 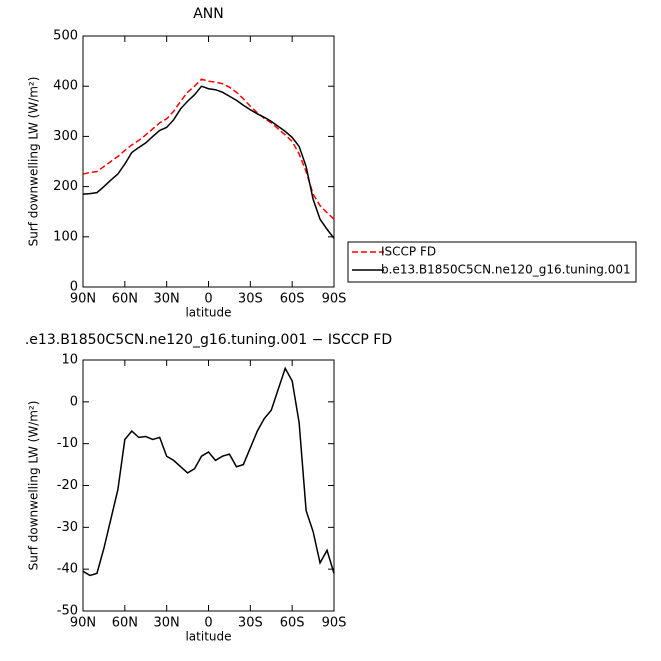 I want to click on y-tick-label: 500, so click(x=65, y=36).